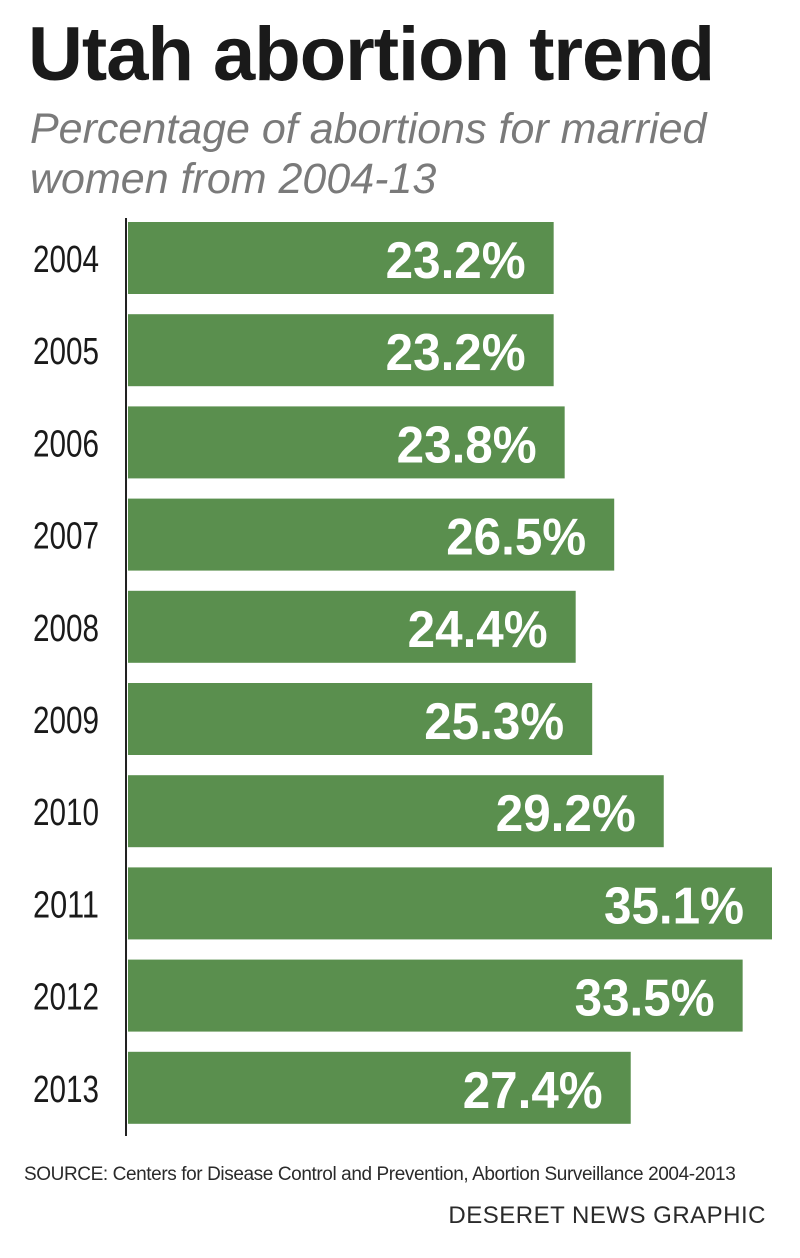  Describe the element at coordinates (66, 675) in the screenshot. I see `category-labels-group: 2004 2005 2006 2007 2008 2009 2010 2011 2012 2013` at that location.